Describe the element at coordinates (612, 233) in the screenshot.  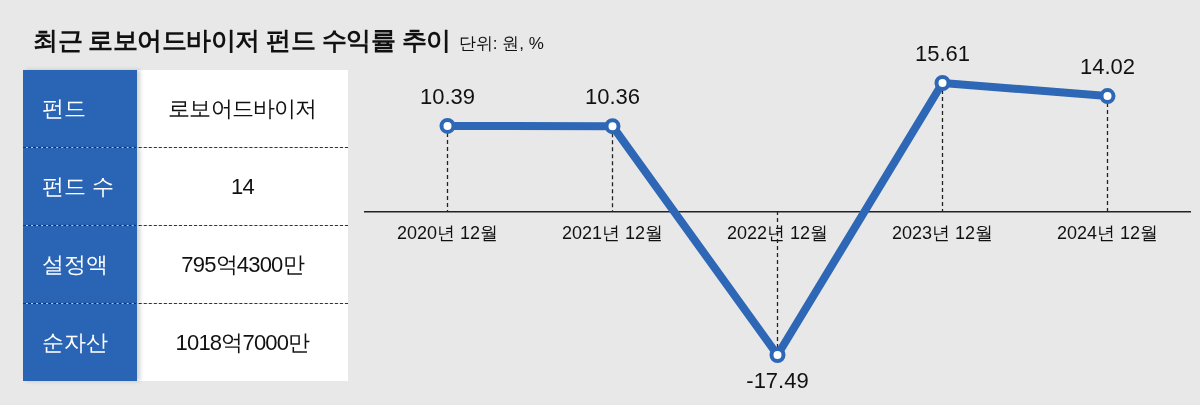
I see `x-tick-label: 2021년 12월` at that location.